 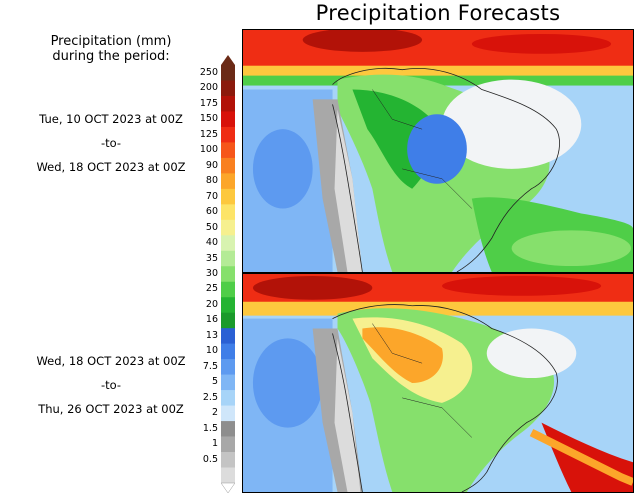 What do you see at coordinates (211, 227) in the screenshot?
I see `legend-tick-label: 50` at bounding box center [211, 227].